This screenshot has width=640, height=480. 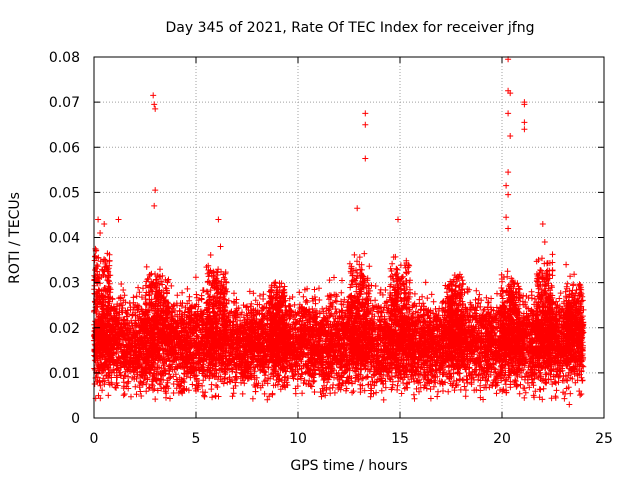 I want to click on y-tick-label: 0.08, so click(x=64, y=58).